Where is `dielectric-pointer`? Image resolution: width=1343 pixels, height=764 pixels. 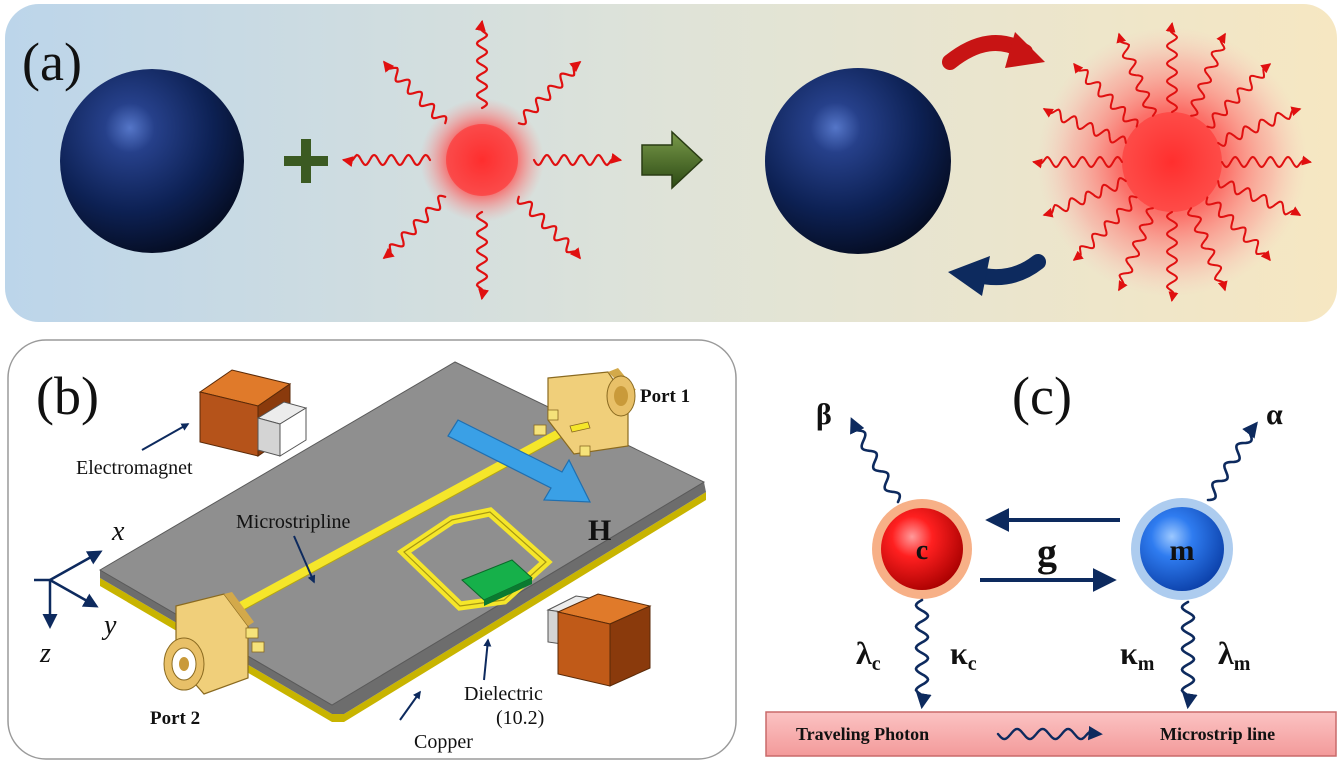 dielectric-pointer is located at coordinates (487, 659).